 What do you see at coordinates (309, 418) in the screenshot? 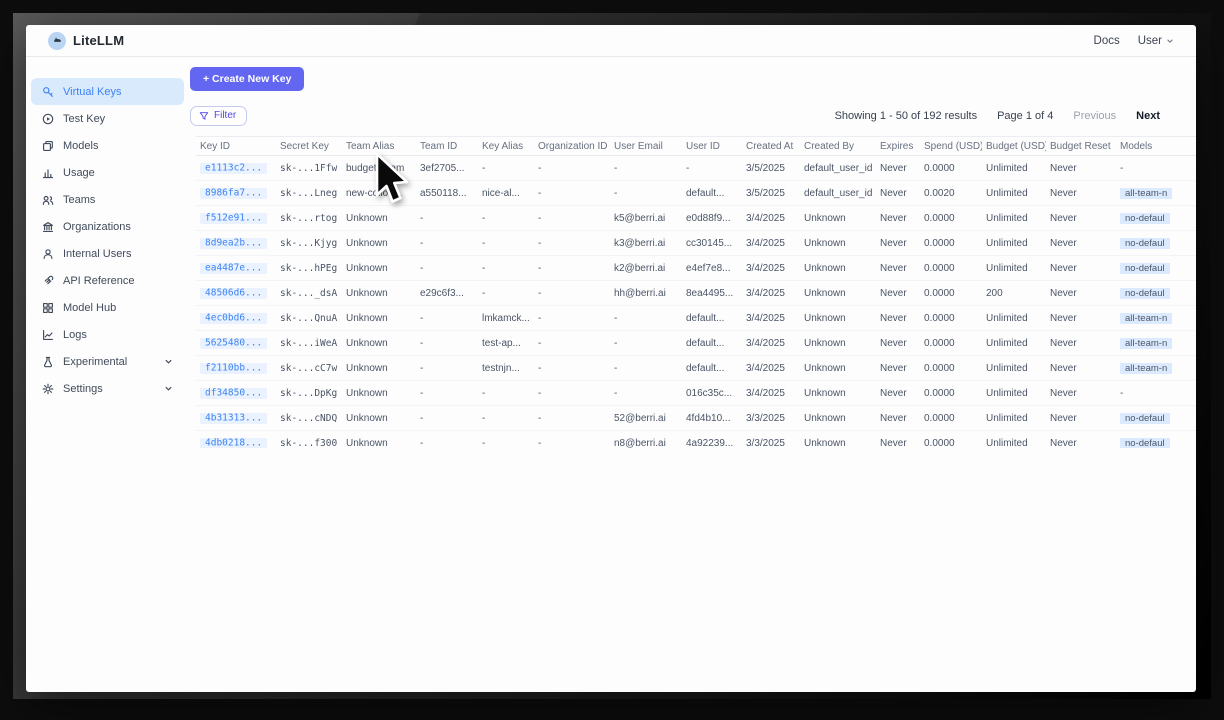
I see `cell-secret-key: sk-...cNDQ` at bounding box center [309, 418].